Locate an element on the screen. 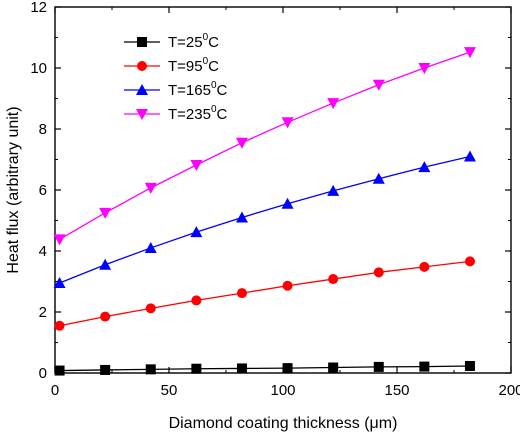 The image size is (520, 435). x-axis-title: Diamond coating thickness (μm) is located at coordinates (283, 423).